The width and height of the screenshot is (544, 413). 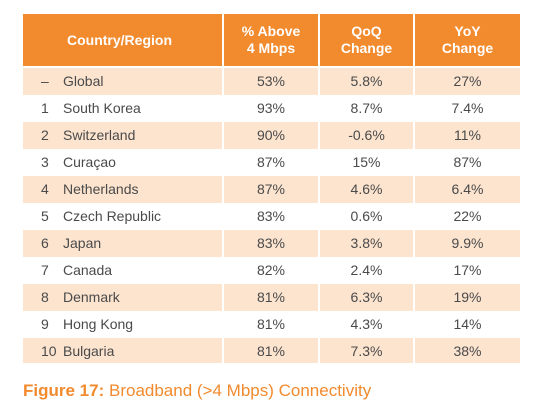 I want to click on above-4mbps-cell: 82%, so click(x=271, y=269).